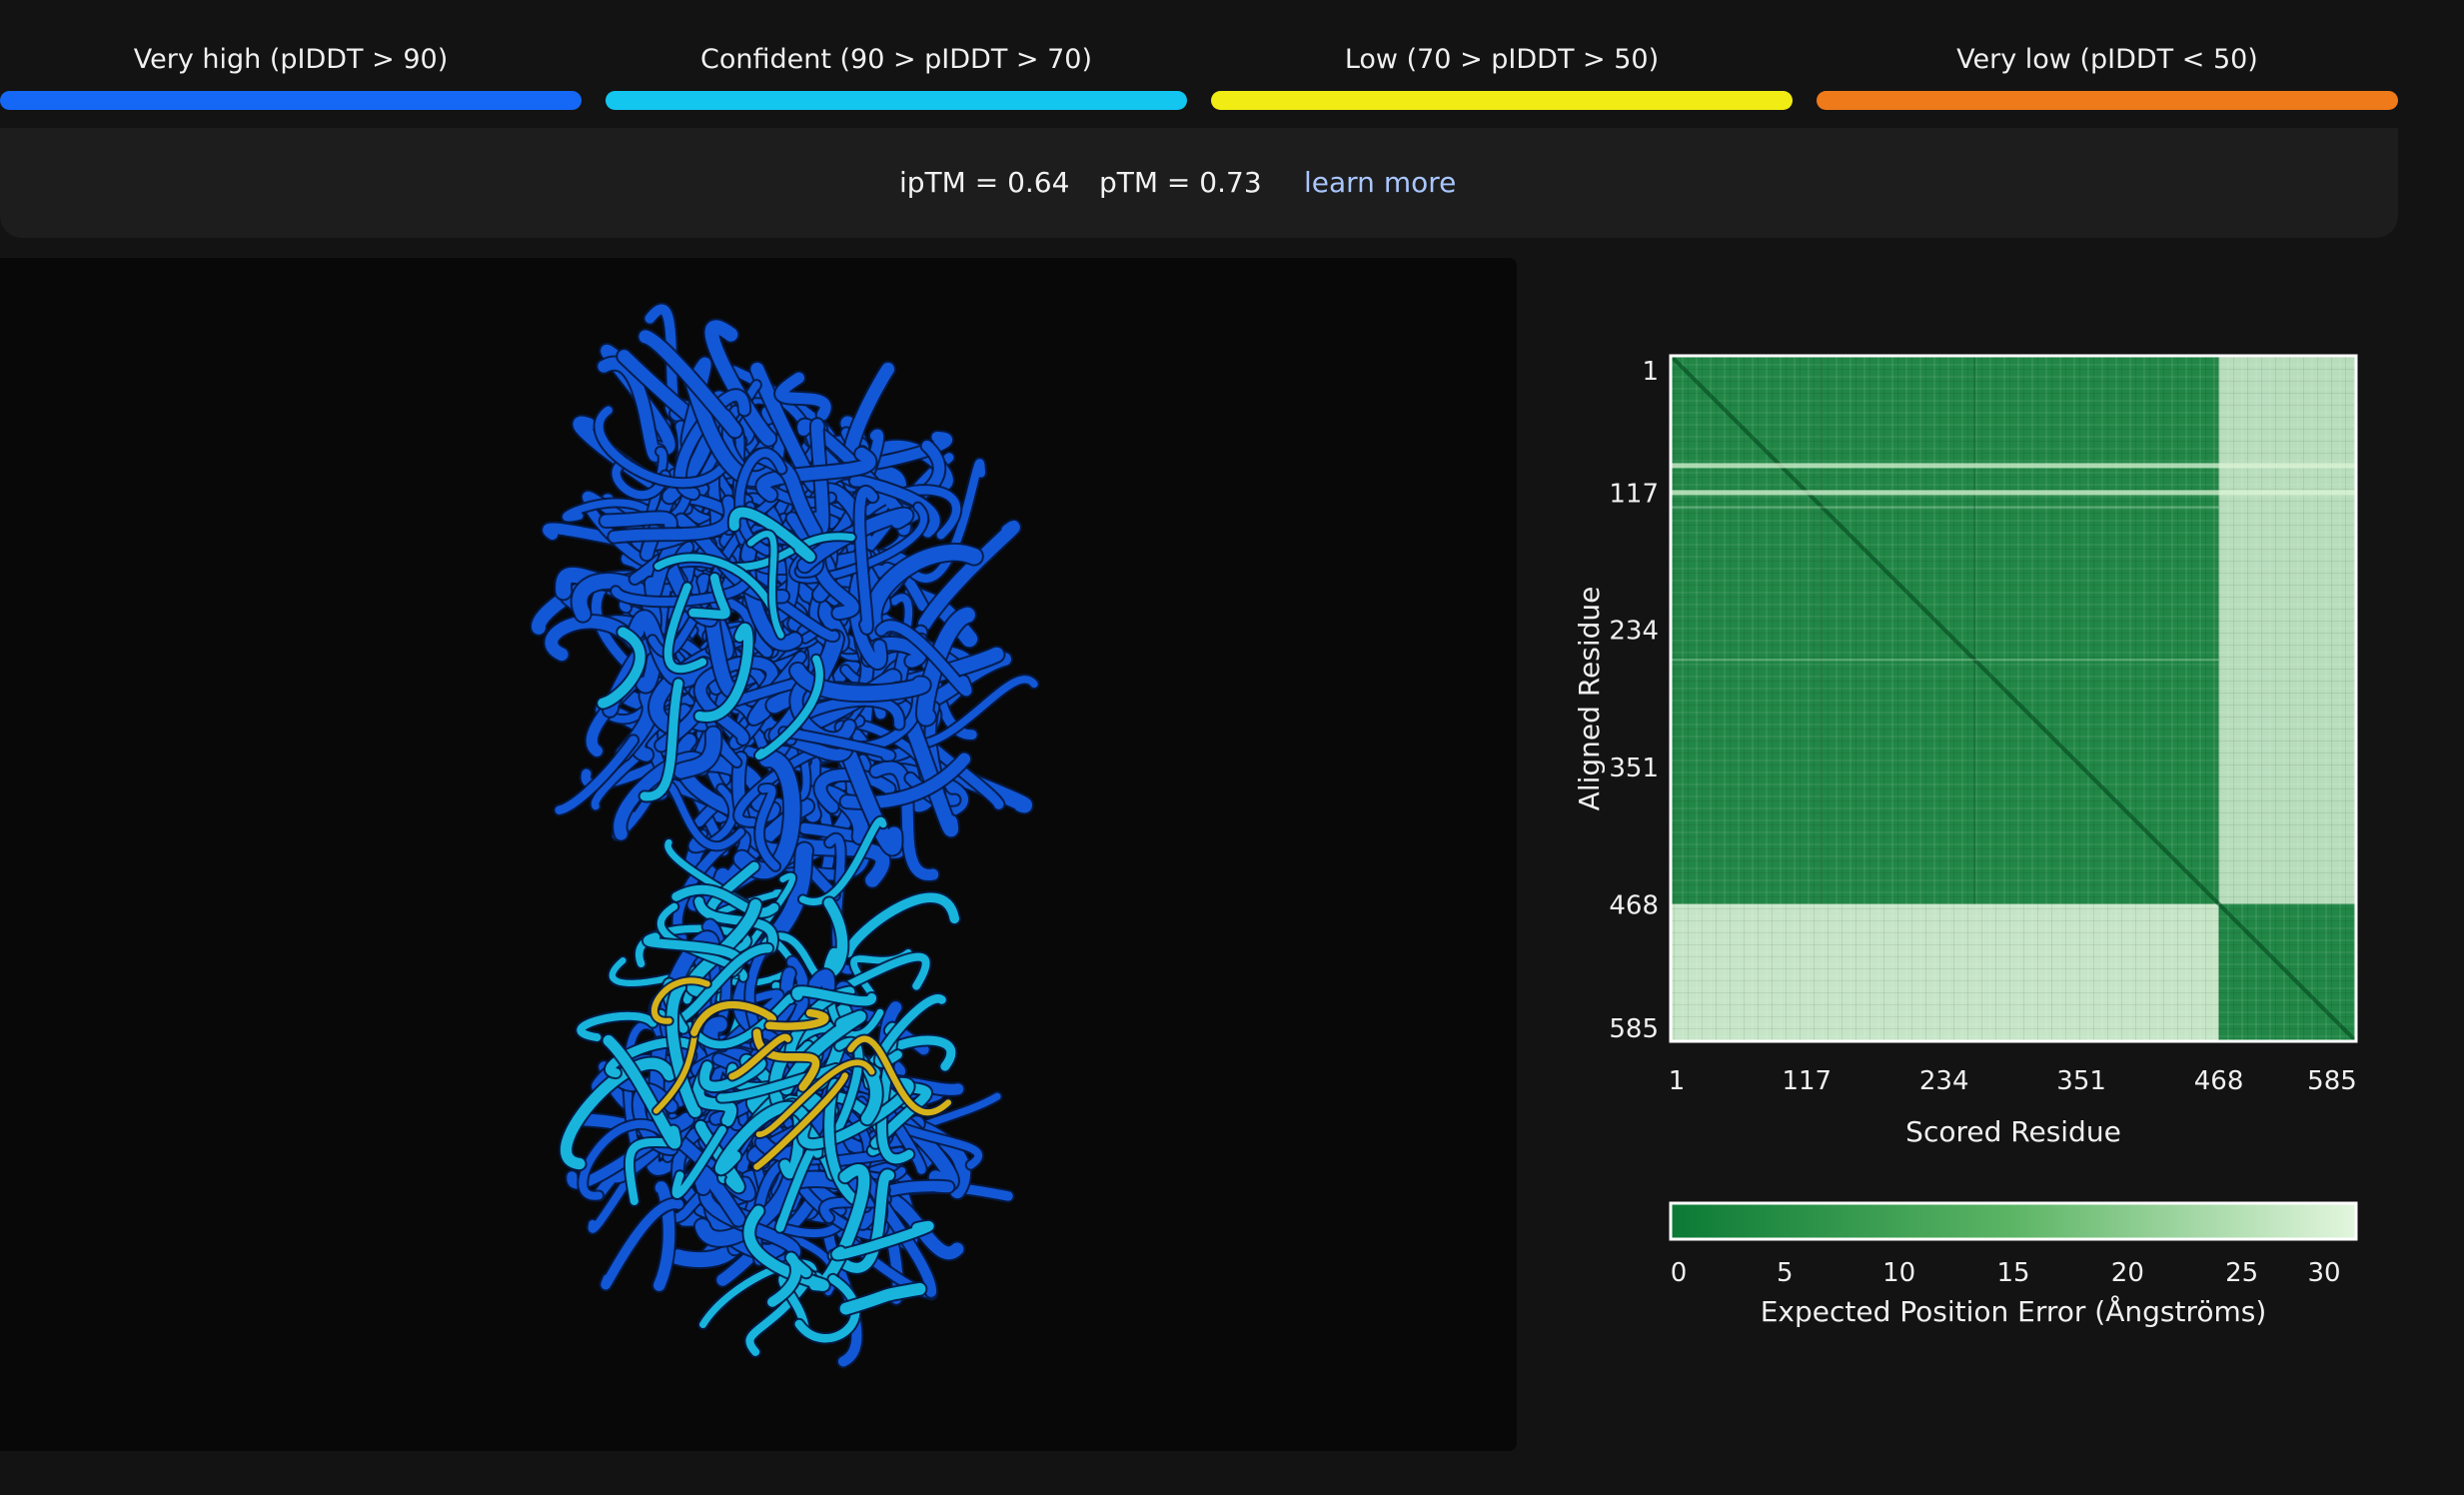 The image size is (2464, 1495). I want to click on legend-very-high: Very high (pIDDT > 90), so click(291, 58).